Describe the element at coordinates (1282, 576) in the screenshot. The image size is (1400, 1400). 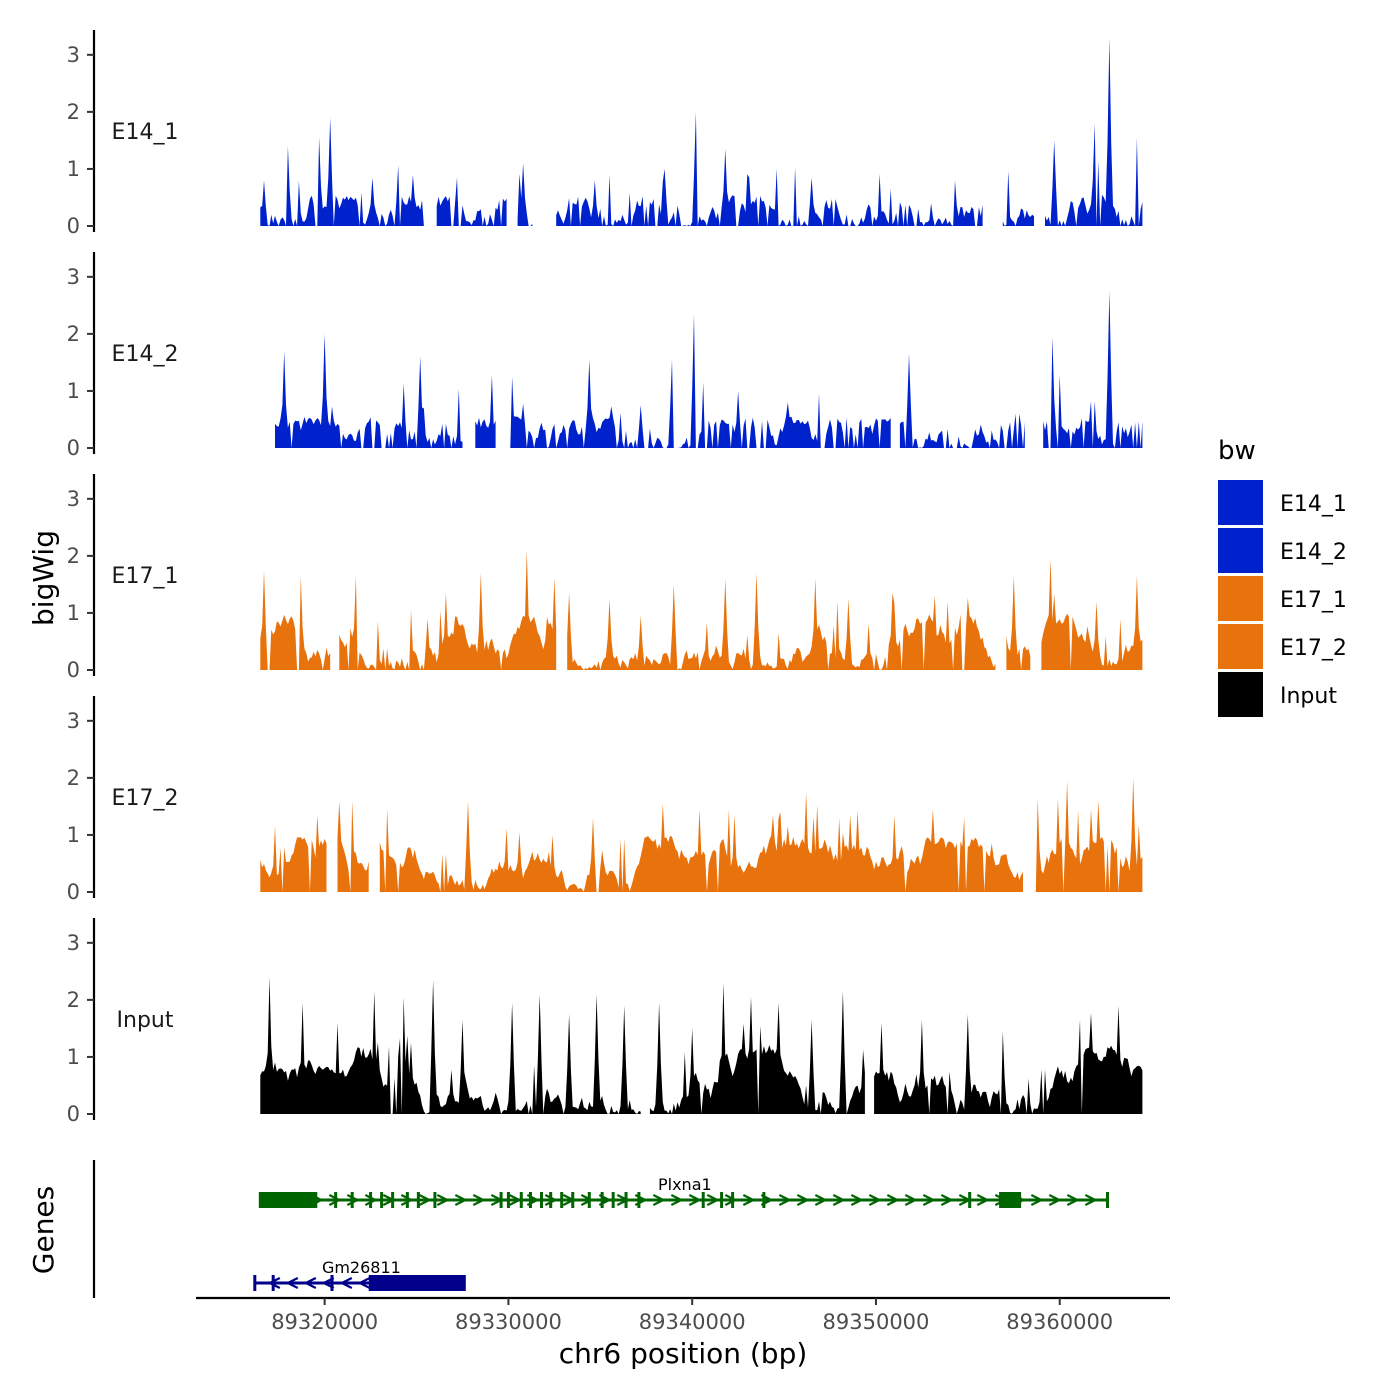
I see `legend: bw E14_1 E14_2 E17_1 E17_2 Input` at that location.